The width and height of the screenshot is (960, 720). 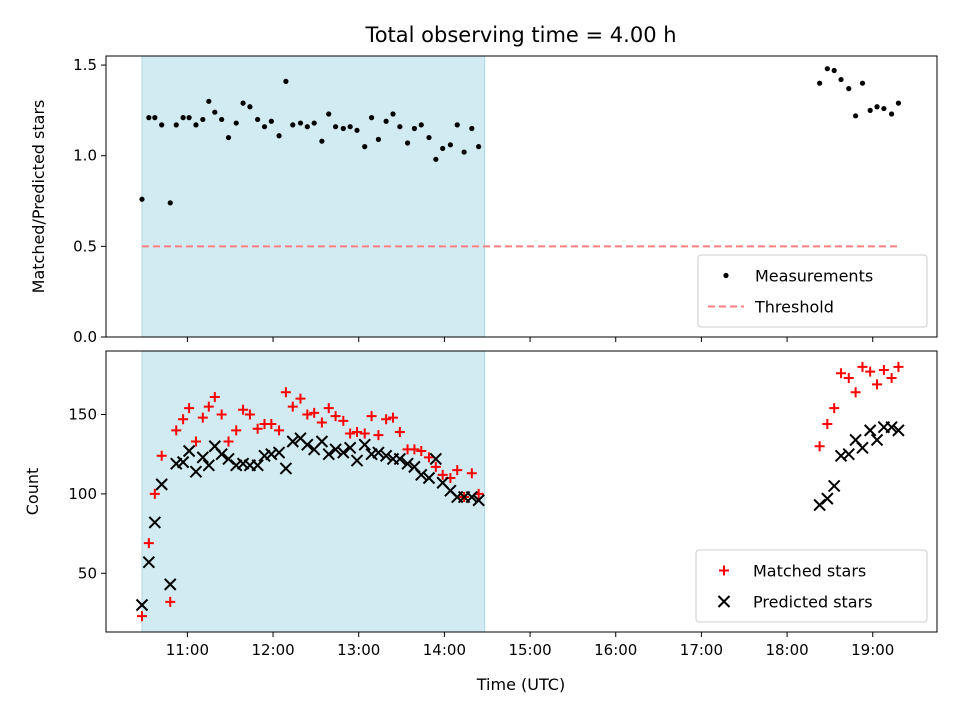 I want to click on legend-entry-label: Predicted stars, so click(x=813, y=602).